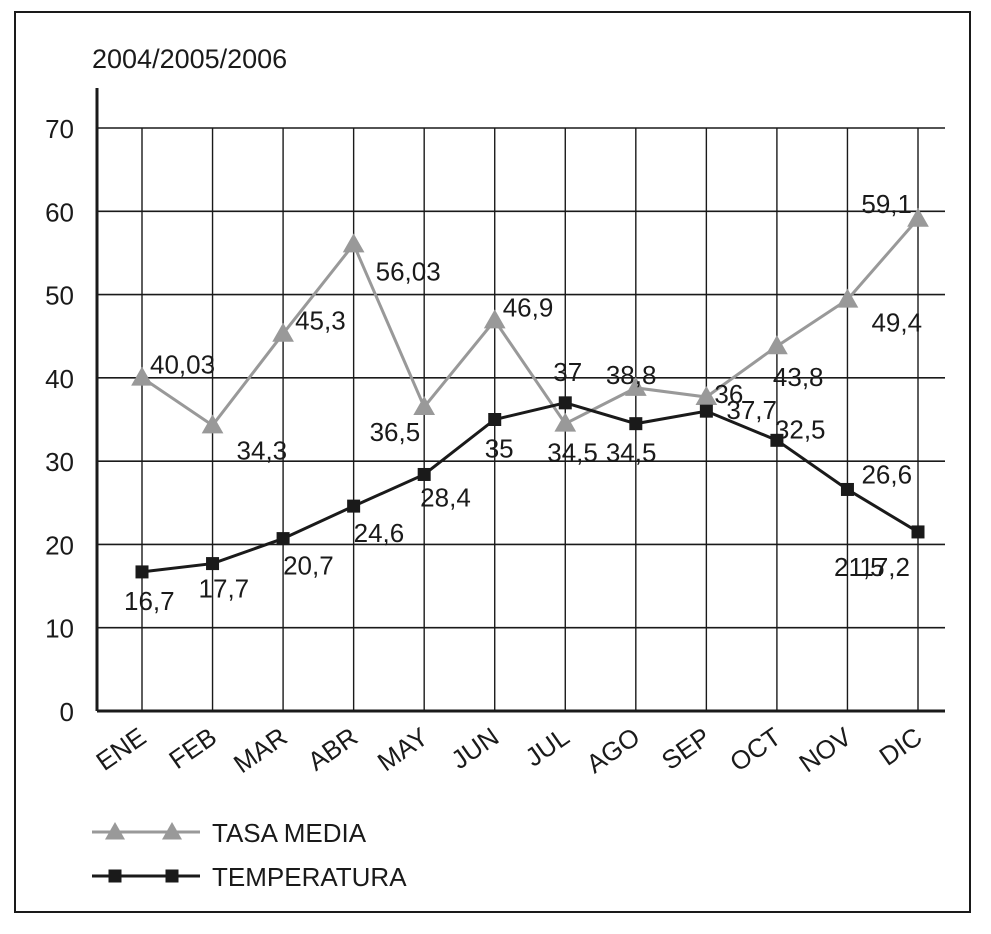 The width and height of the screenshot is (991, 934). What do you see at coordinates (798, 377) in the screenshot?
I see `data-label: 43,8` at bounding box center [798, 377].